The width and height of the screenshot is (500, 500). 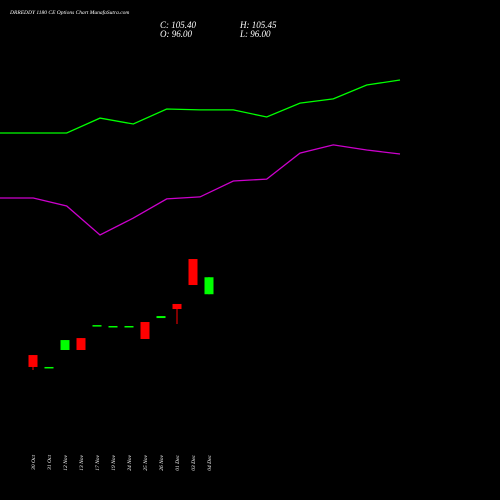 What do you see at coordinates (194, 462) in the screenshot?
I see `x-tick-label: 03 Dec` at bounding box center [194, 462].